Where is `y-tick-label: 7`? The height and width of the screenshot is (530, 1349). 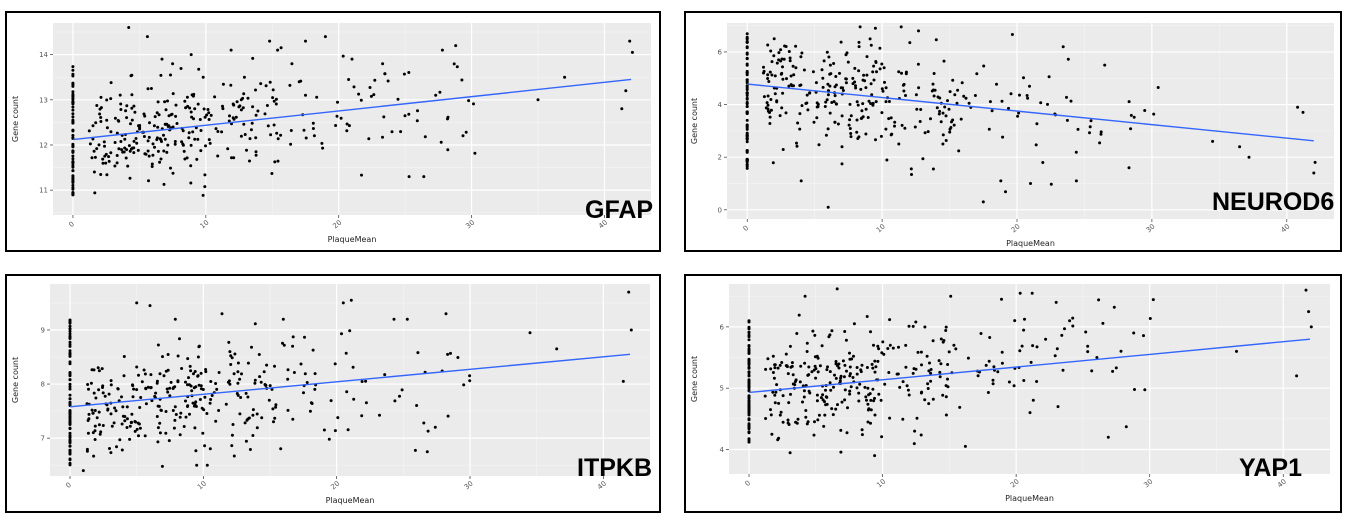
y-tick-label: 7 is located at coordinates (43, 439).